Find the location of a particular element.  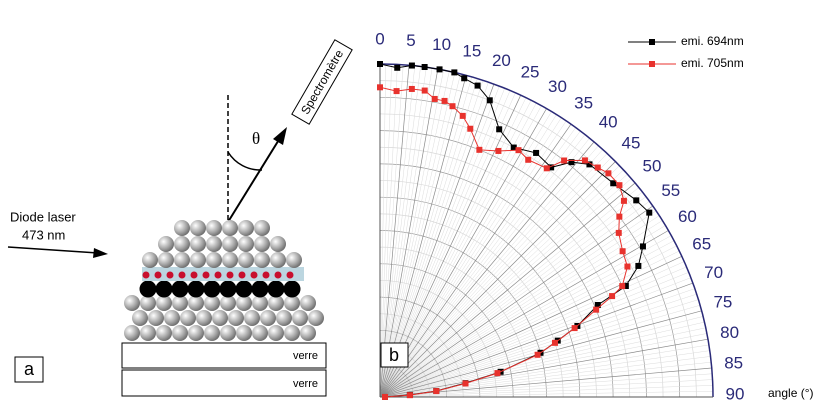

laser-beam is located at coordinates (53, 250).